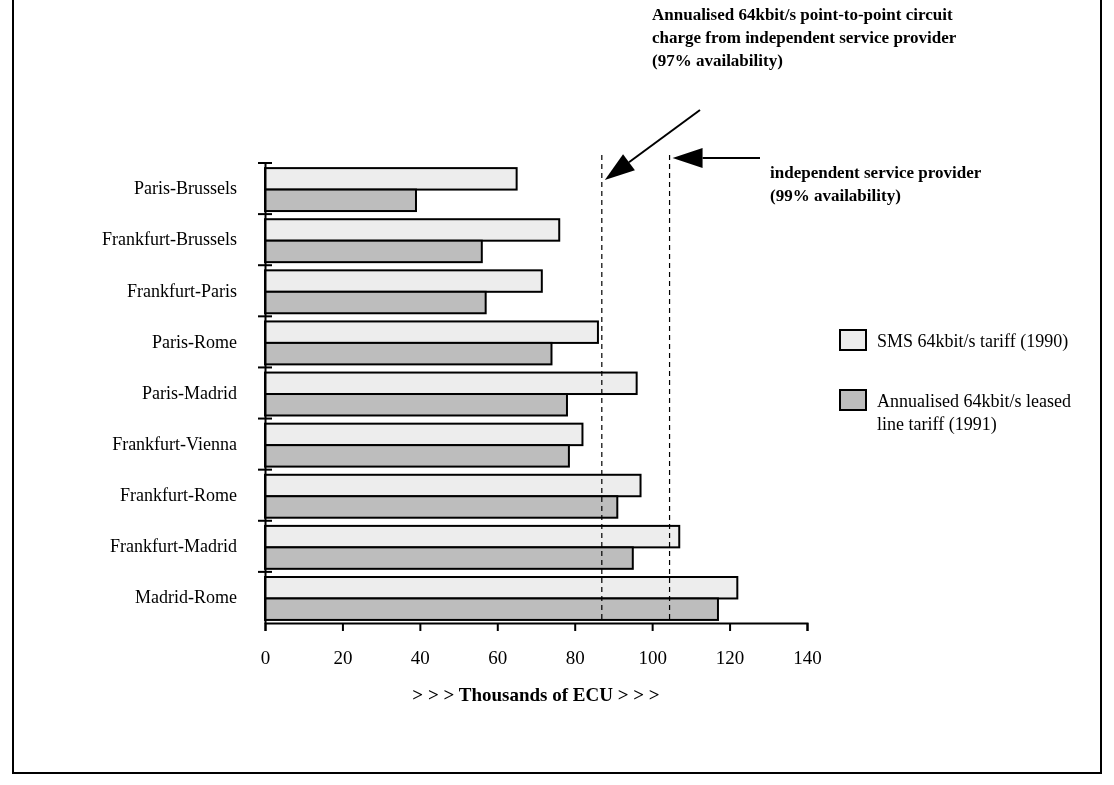 This screenshot has width=1114, height=785. Describe the element at coordinates (189, 392) in the screenshot. I see `y-tick-label: Paris-Madrid` at that location.